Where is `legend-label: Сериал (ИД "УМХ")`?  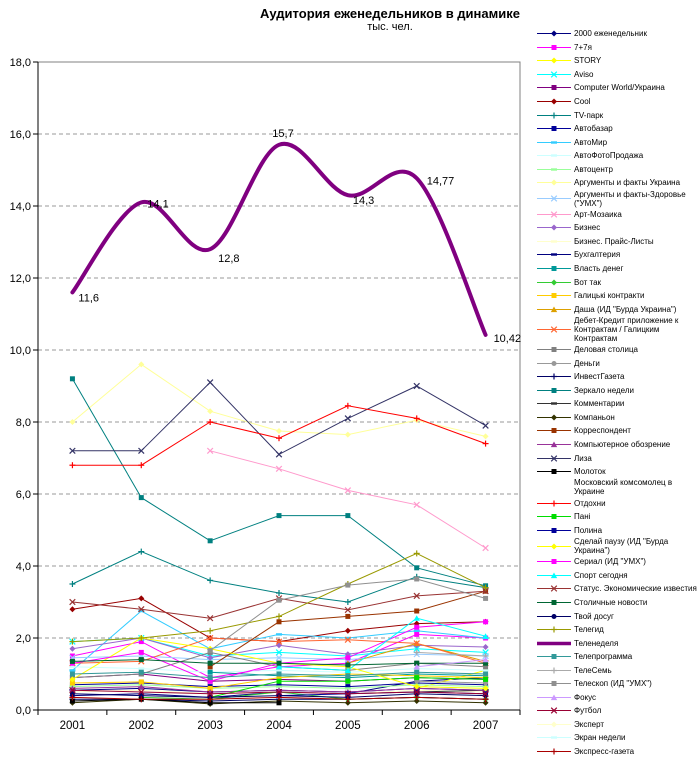 legend-label: Сериал (ИД "УМХ") is located at coordinates (610, 562).